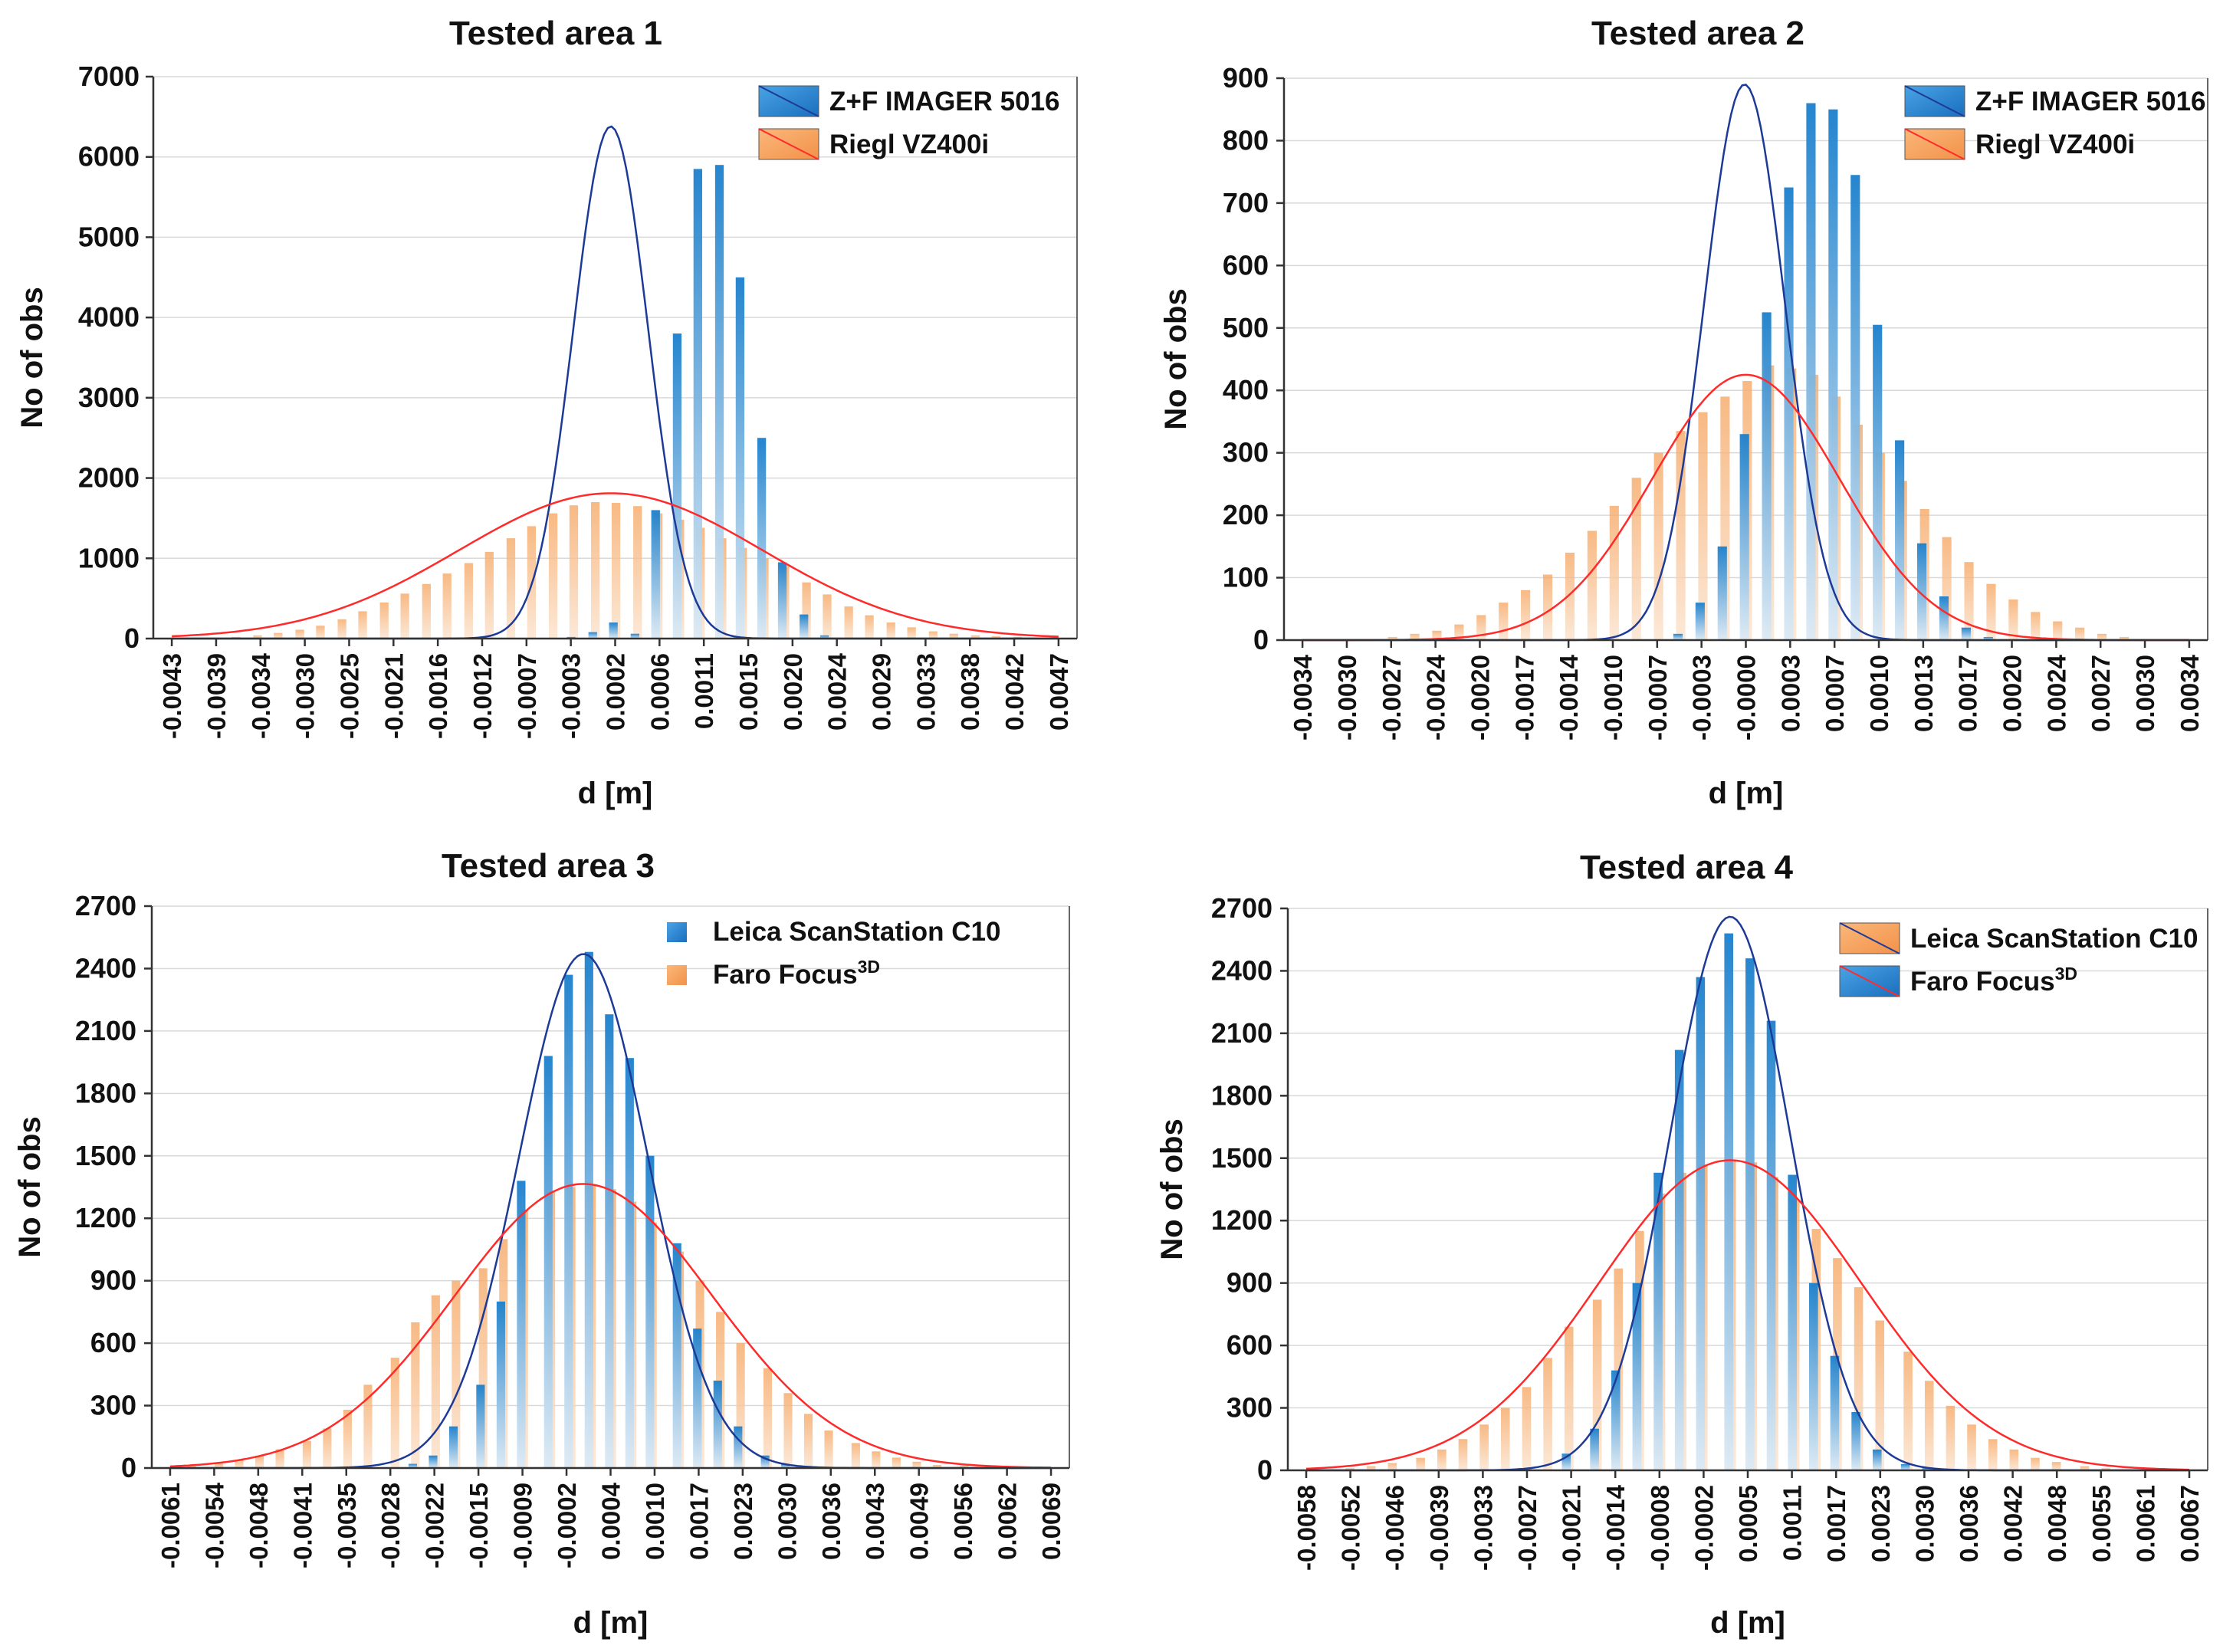  Describe the element at coordinates (1014, 692) in the screenshot. I see `x-tick-label: 0.0042` at that location.